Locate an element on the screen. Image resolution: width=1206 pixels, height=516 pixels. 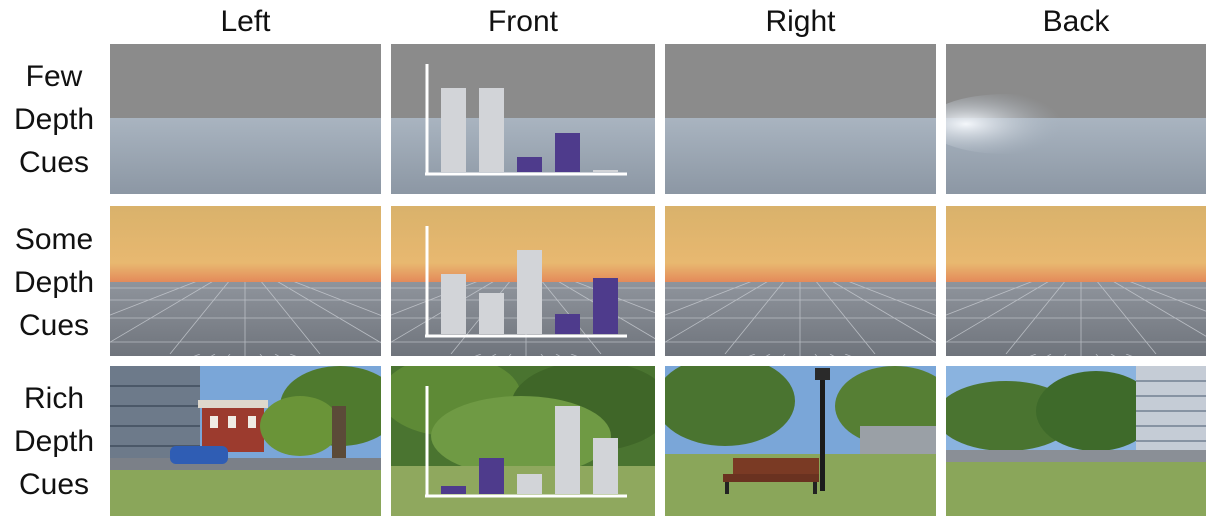
panel-rich-front is located at coordinates (523, 441).